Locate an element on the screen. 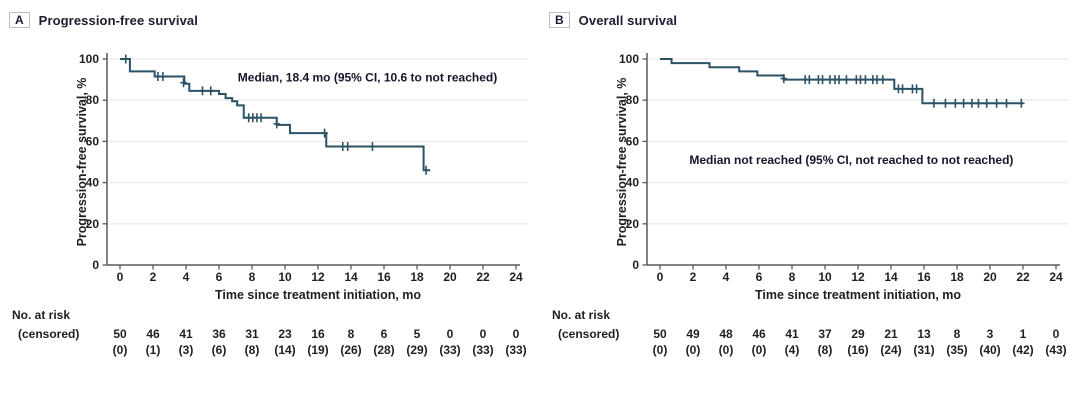 Image resolution: width=1080 pixels, height=400 pixels. y-axis-title: Progression-free survival, % is located at coordinates (82, 162).